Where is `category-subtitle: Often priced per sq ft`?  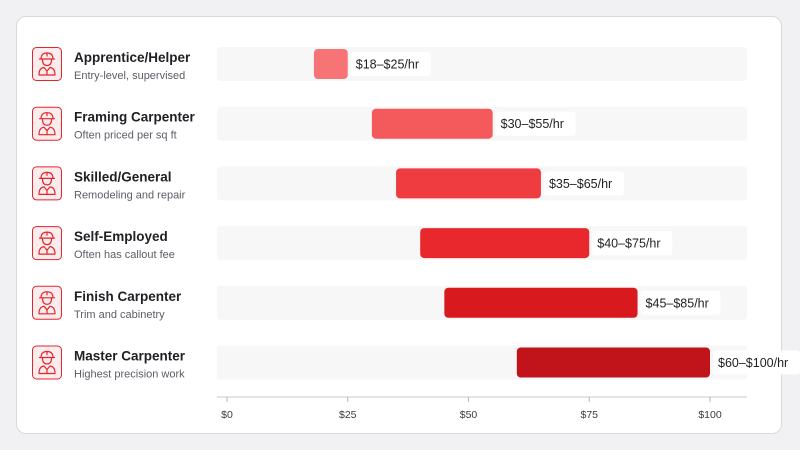
category-subtitle: Often priced per sq ft is located at coordinates (125, 136).